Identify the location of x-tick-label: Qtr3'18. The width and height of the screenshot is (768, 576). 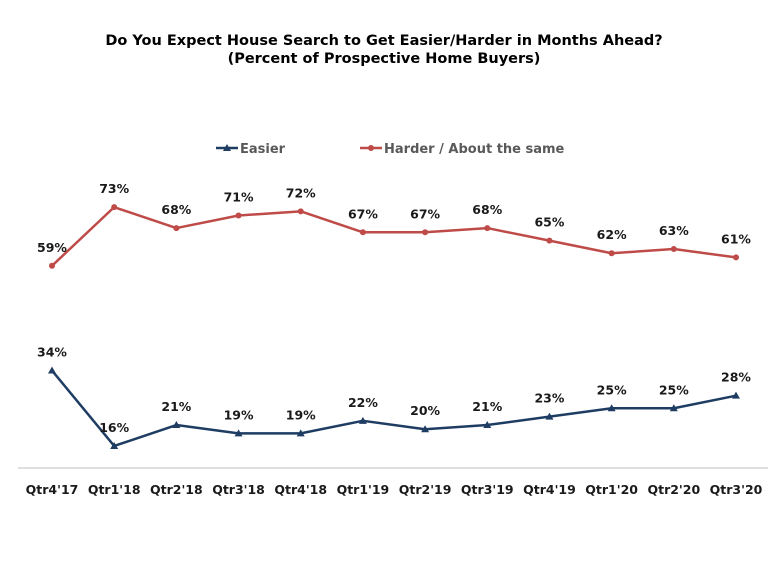
(238, 489).